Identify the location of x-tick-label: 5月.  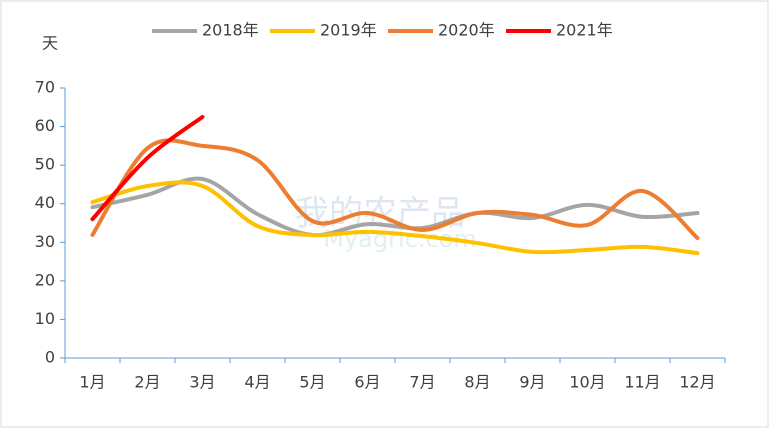
(312, 382).